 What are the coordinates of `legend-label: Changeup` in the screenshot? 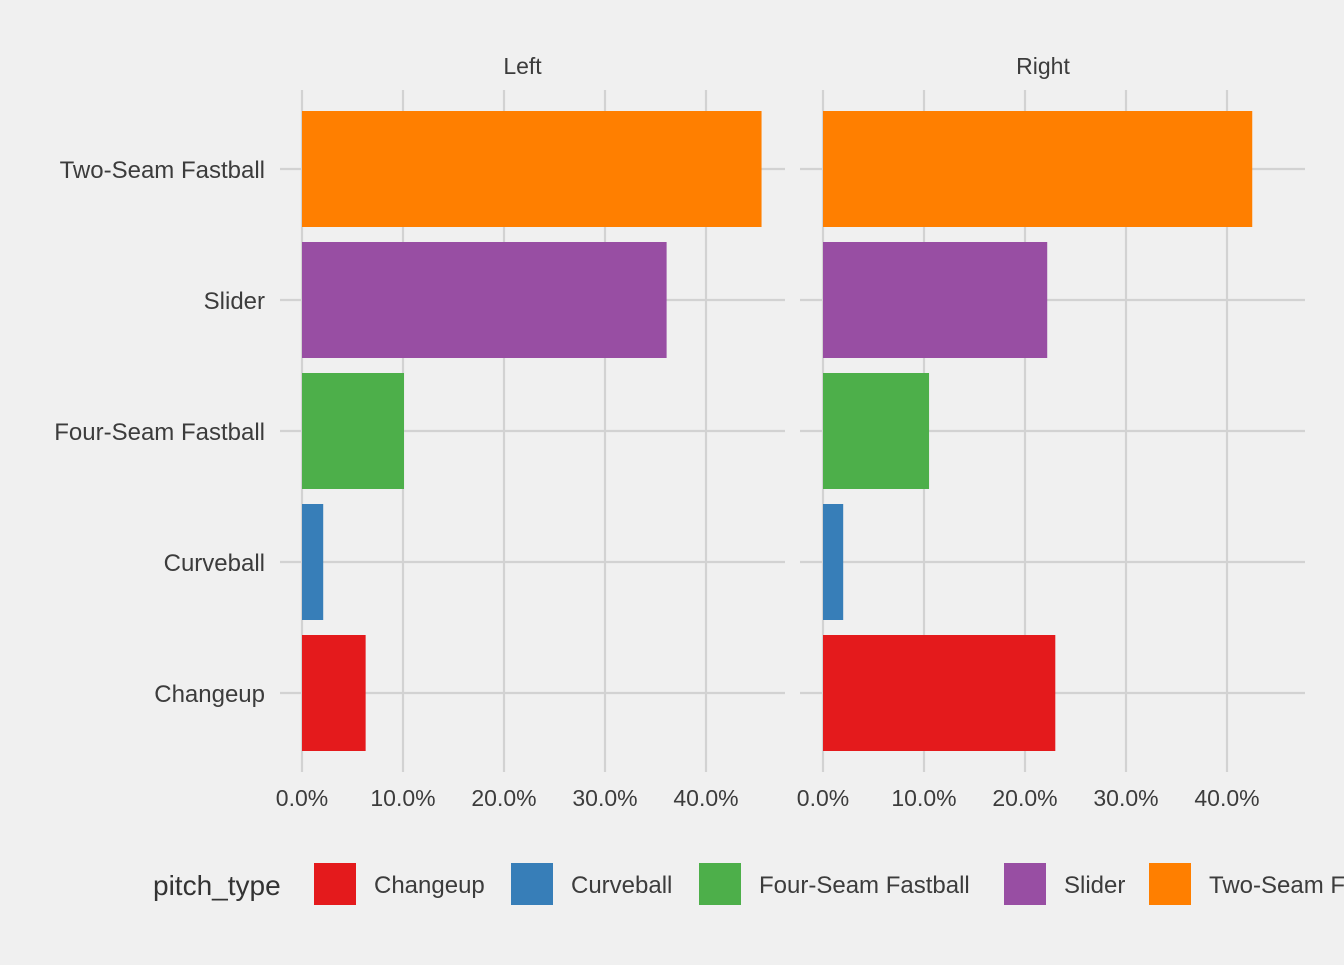 It's located at (429, 885).